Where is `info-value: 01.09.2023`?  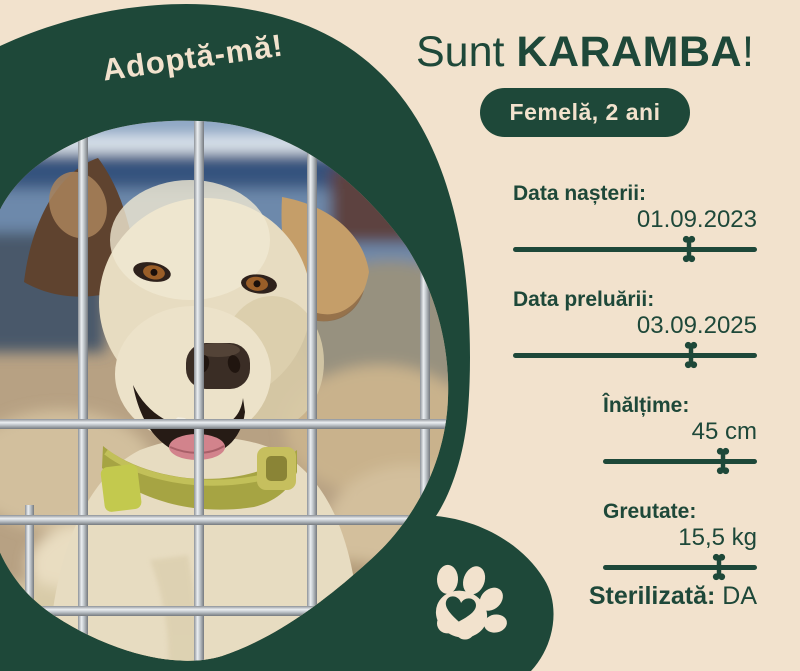 info-value: 01.09.2023 is located at coordinates (696, 219).